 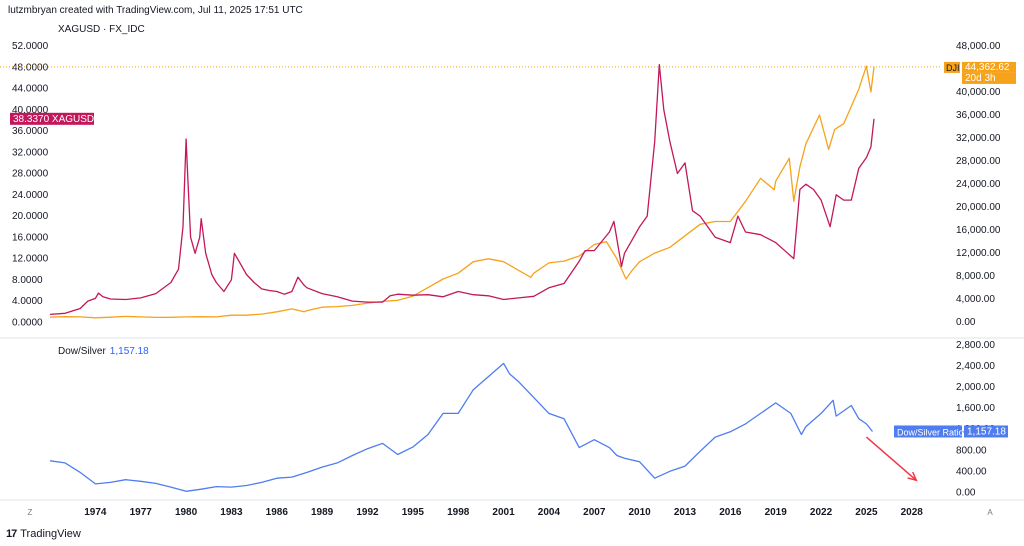 I want to click on right-axis-tick: 24,000.00, so click(x=978, y=184).